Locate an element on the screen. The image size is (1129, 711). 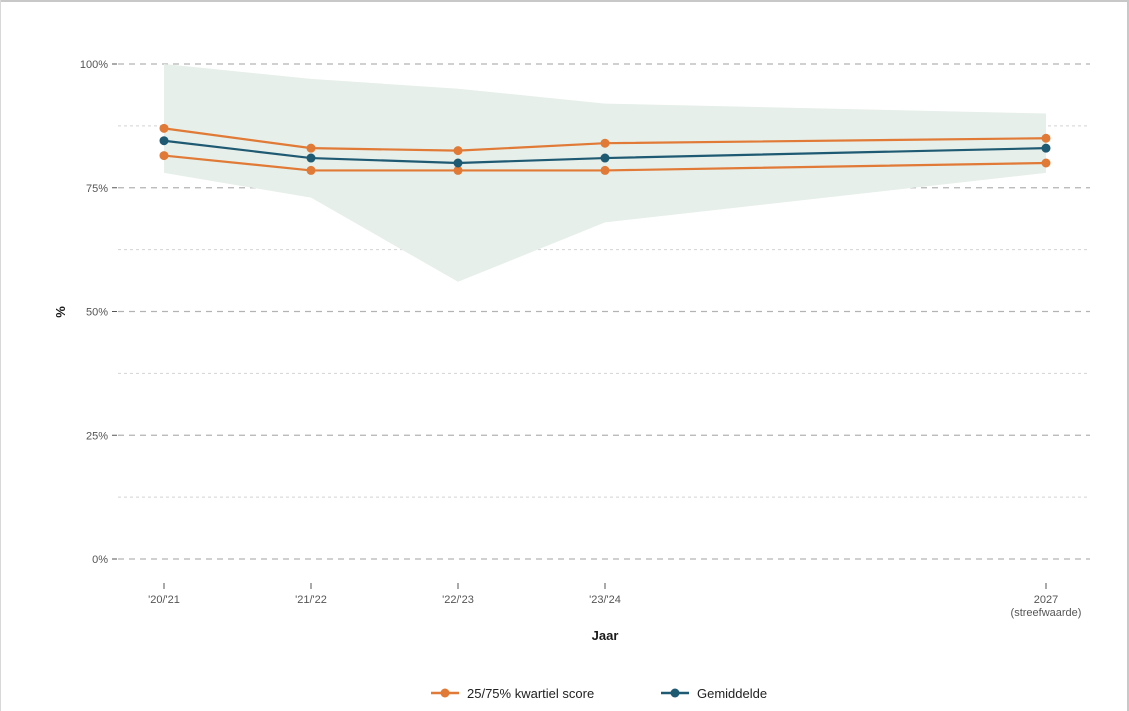
frame-top-border is located at coordinates (564, 1).